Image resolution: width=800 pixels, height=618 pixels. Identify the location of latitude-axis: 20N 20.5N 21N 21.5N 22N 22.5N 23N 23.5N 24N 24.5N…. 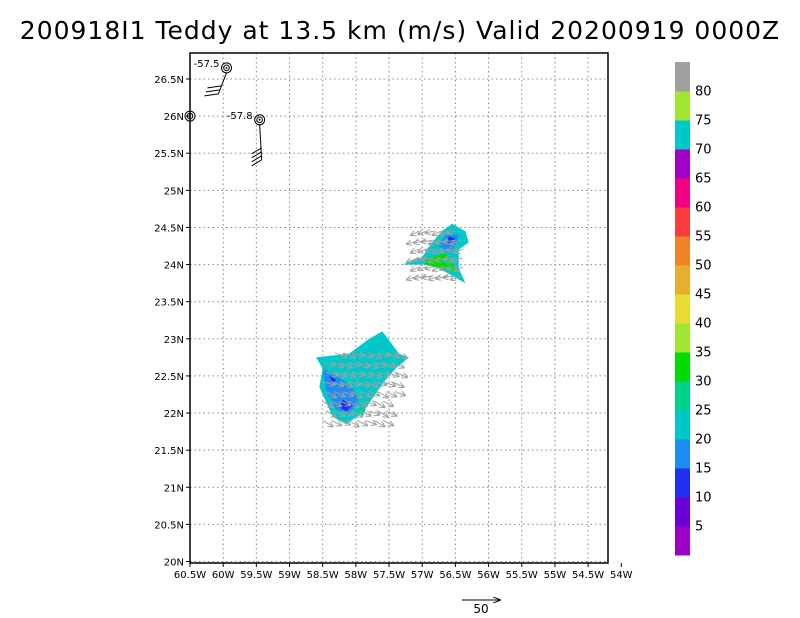
(172, 322).